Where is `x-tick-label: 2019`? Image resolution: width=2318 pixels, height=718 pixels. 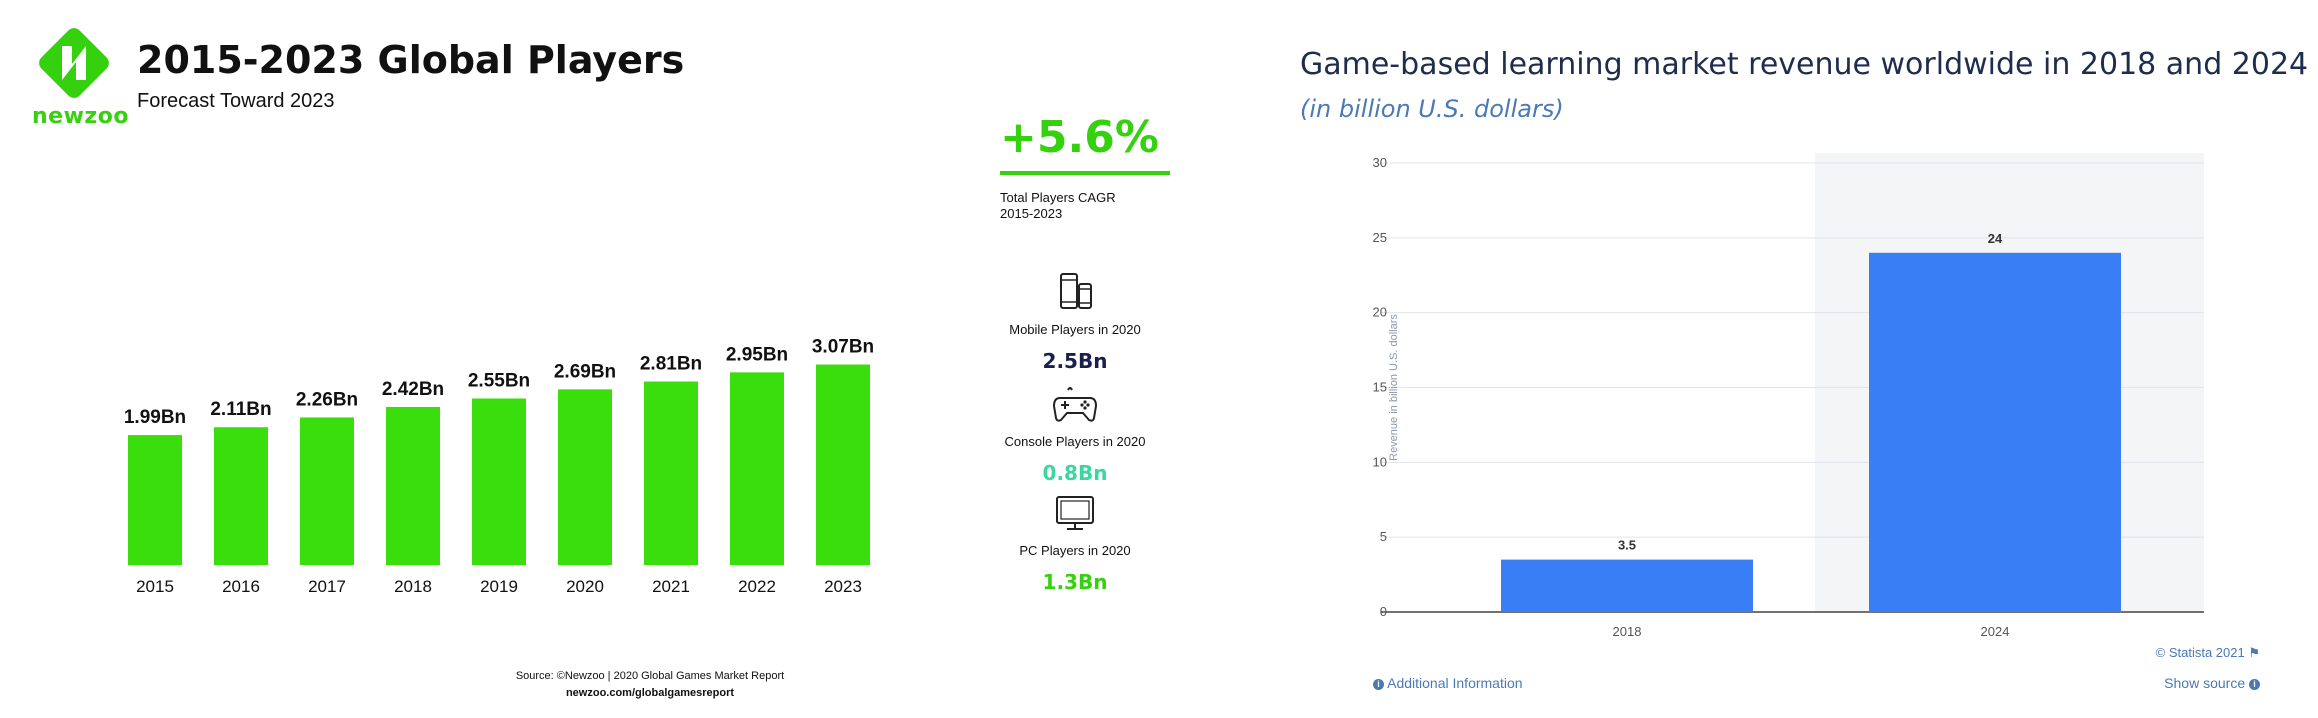
x-tick-label: 2019 is located at coordinates (499, 586).